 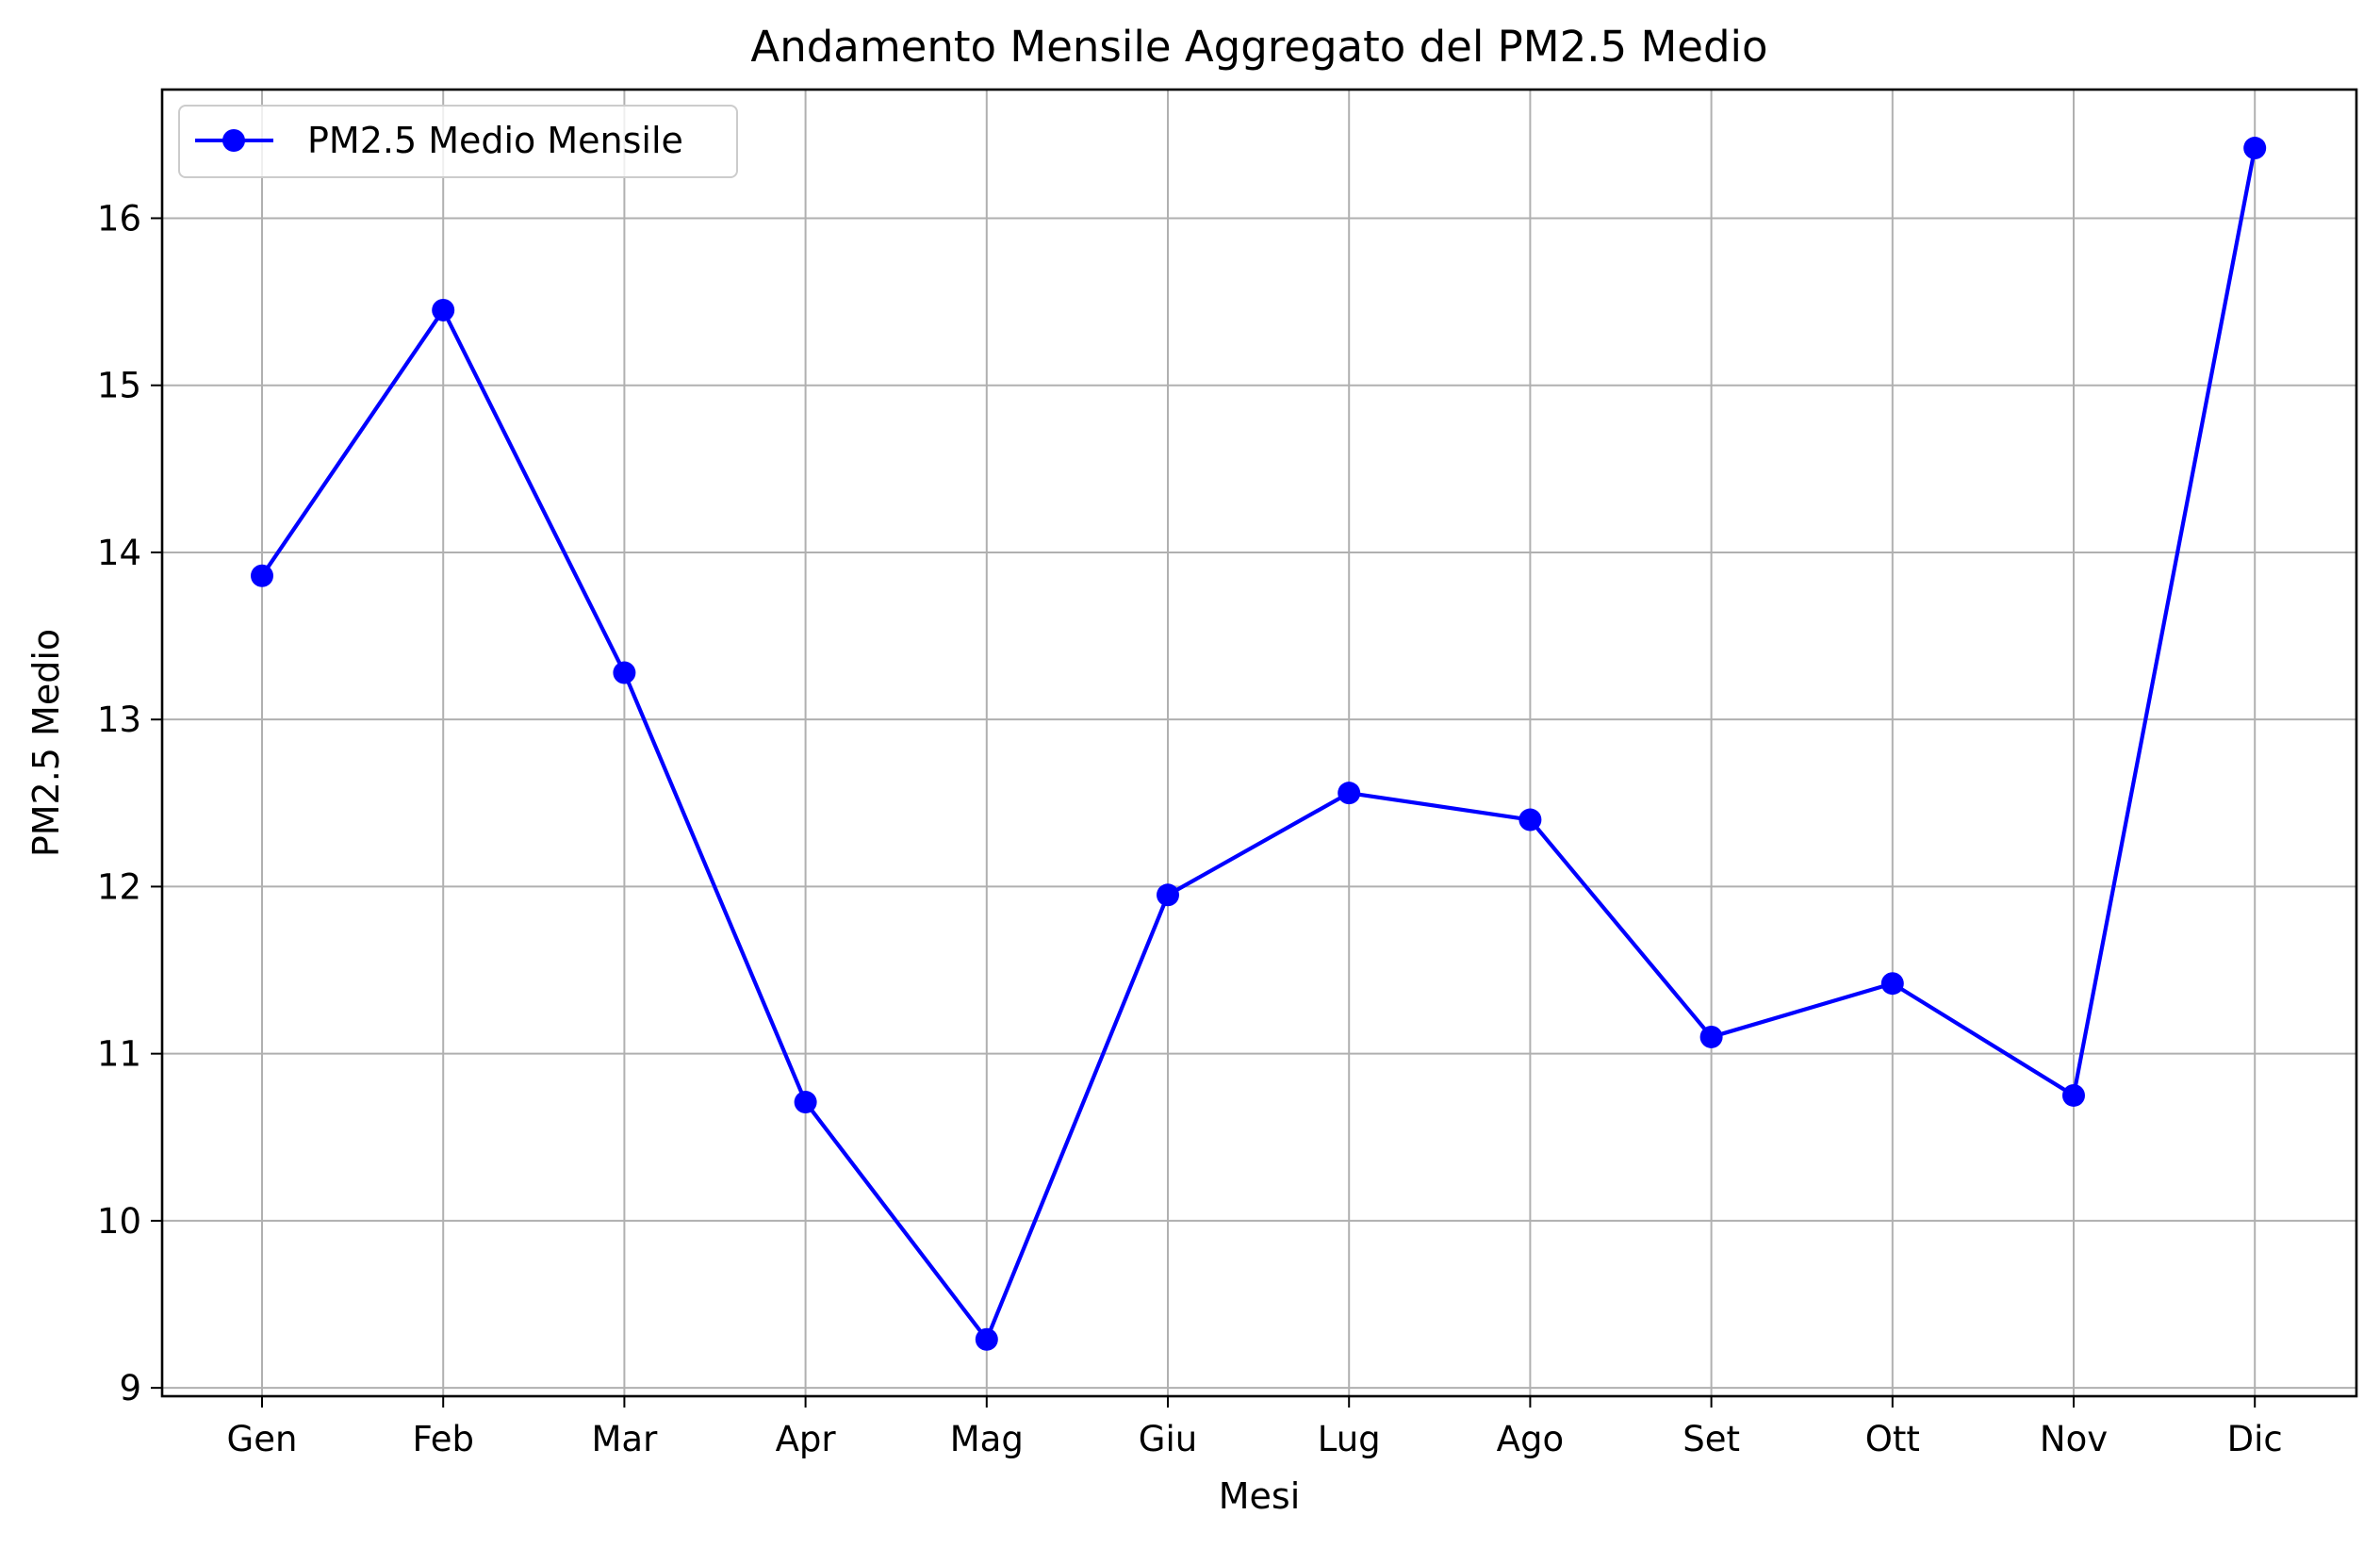 I want to click on x-tick-label: Ago, so click(x=1530, y=1439).